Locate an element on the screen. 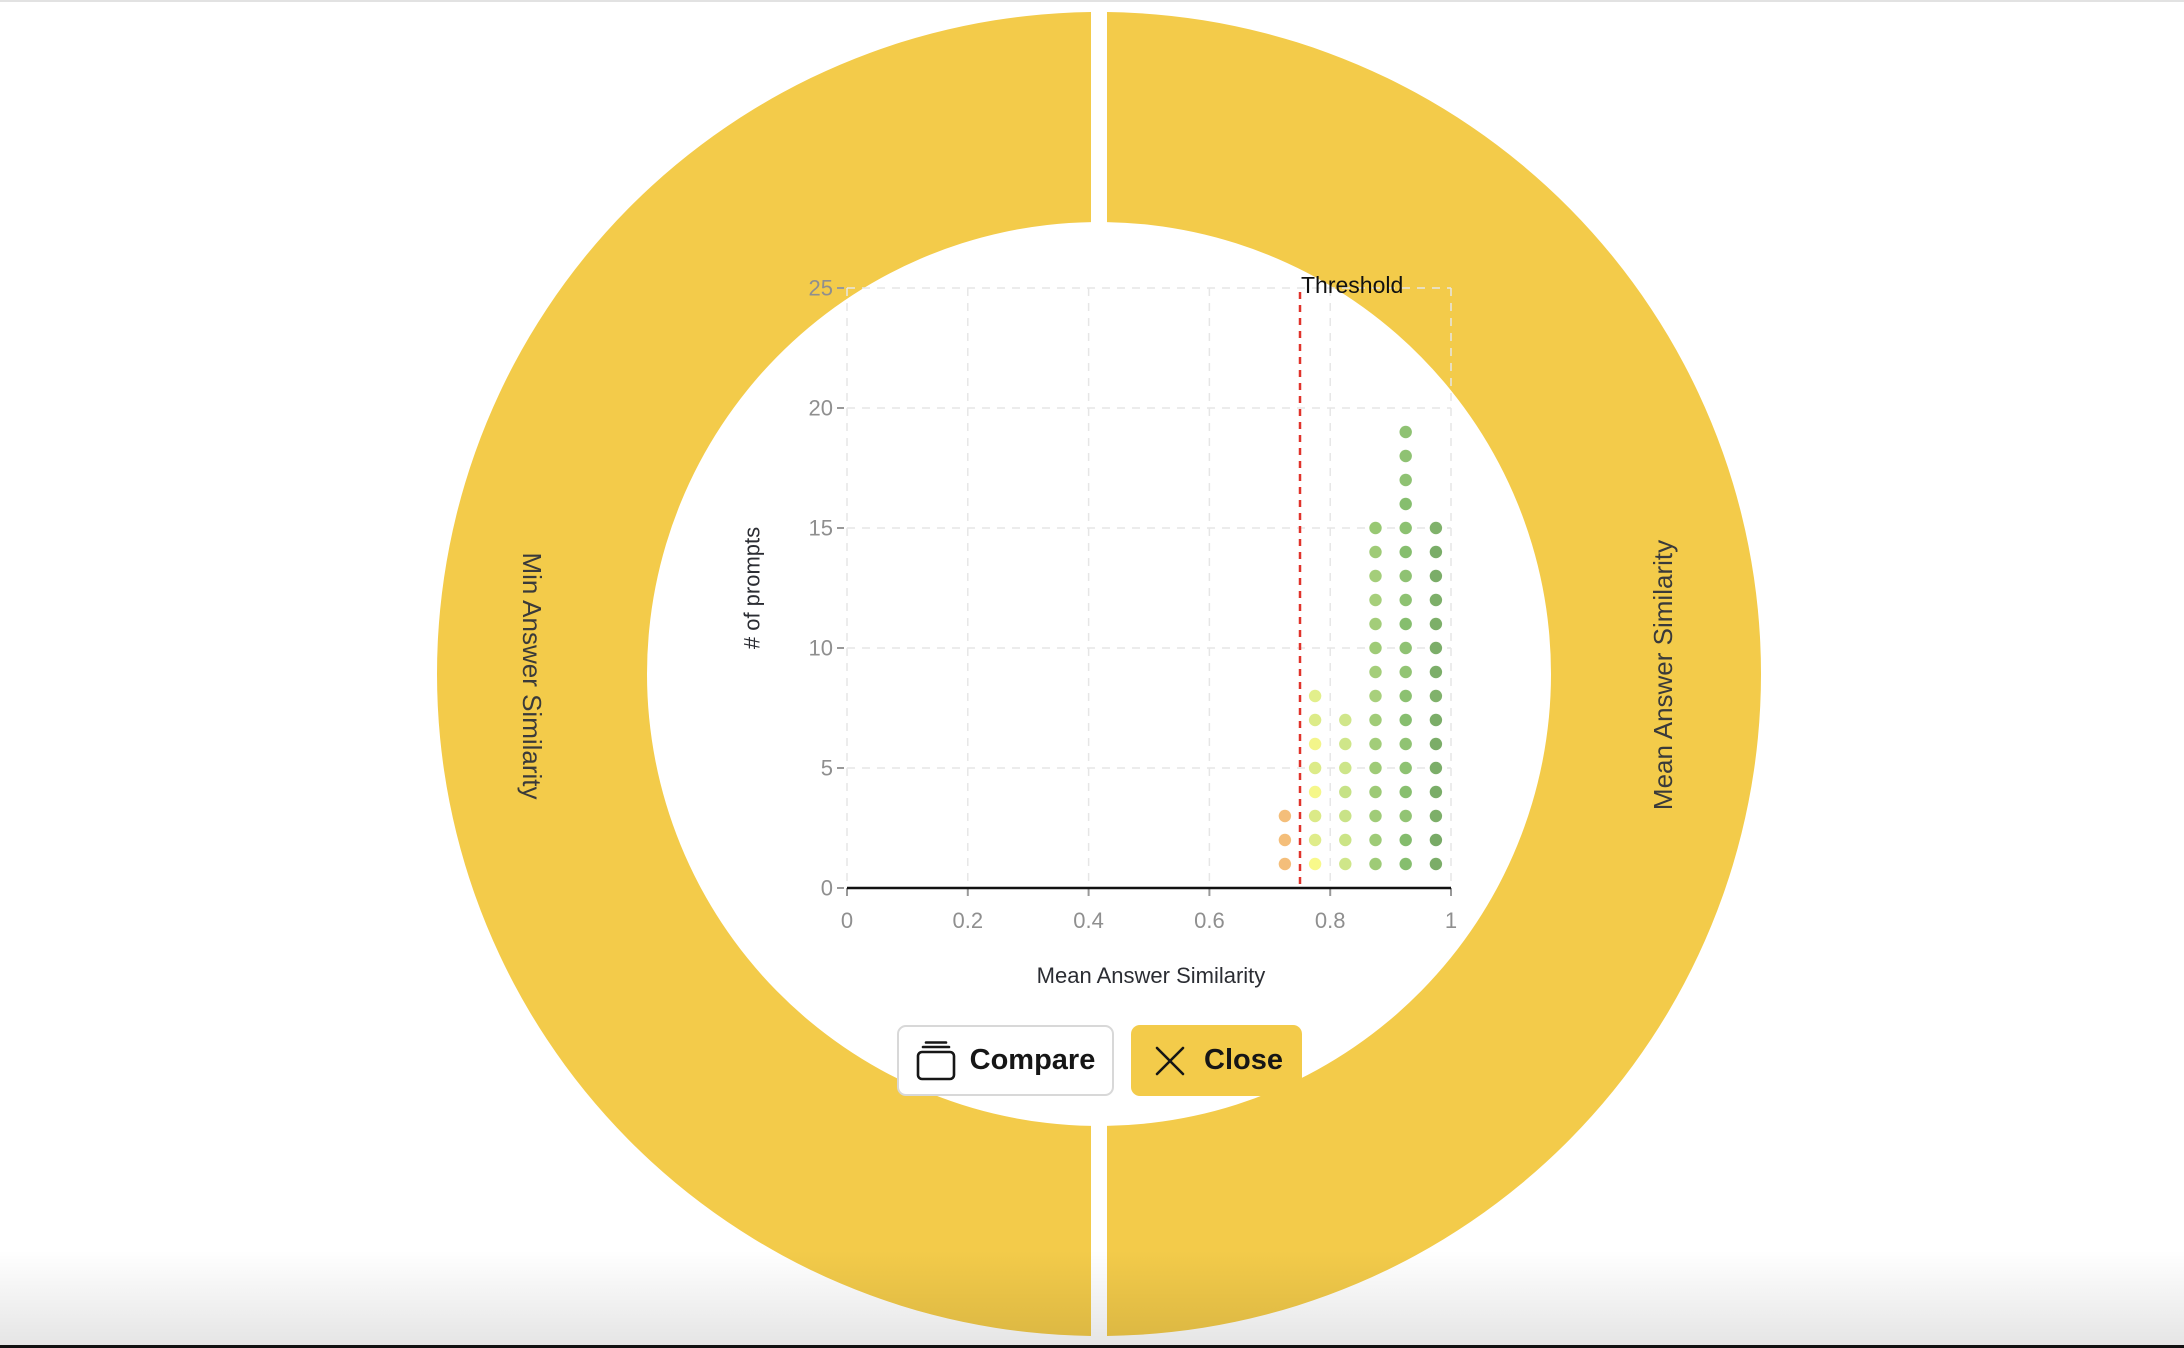 Image resolution: width=2184 pixels, height=1348 pixels. compare-button: Compare is located at coordinates (1005, 1060).